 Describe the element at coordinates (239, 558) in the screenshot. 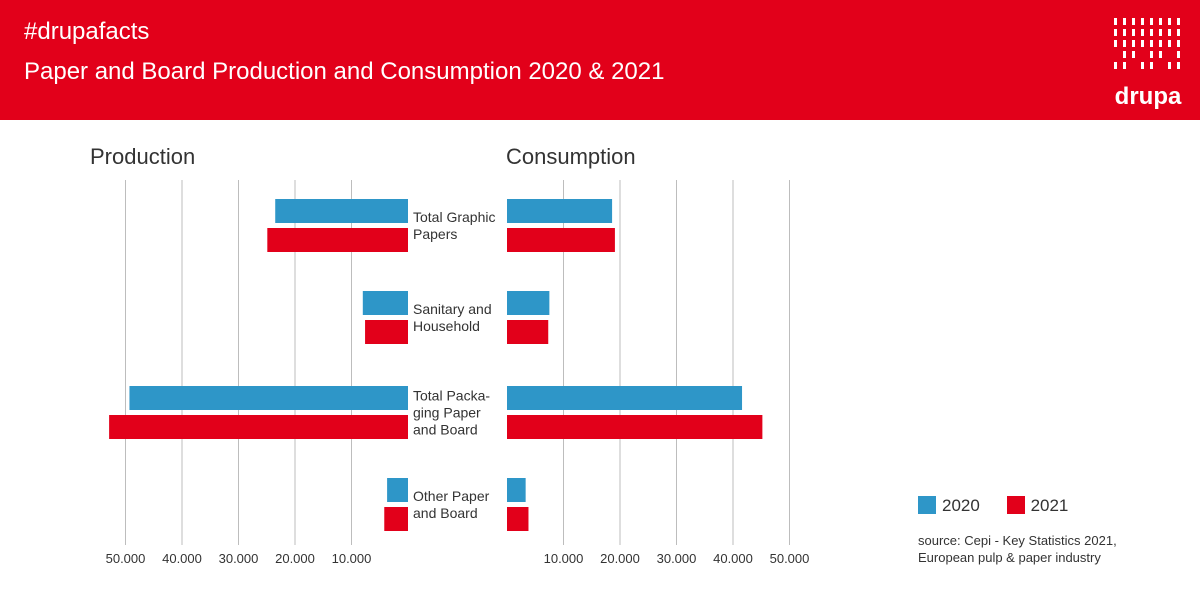

I see `production-tick-label: 30.000` at that location.